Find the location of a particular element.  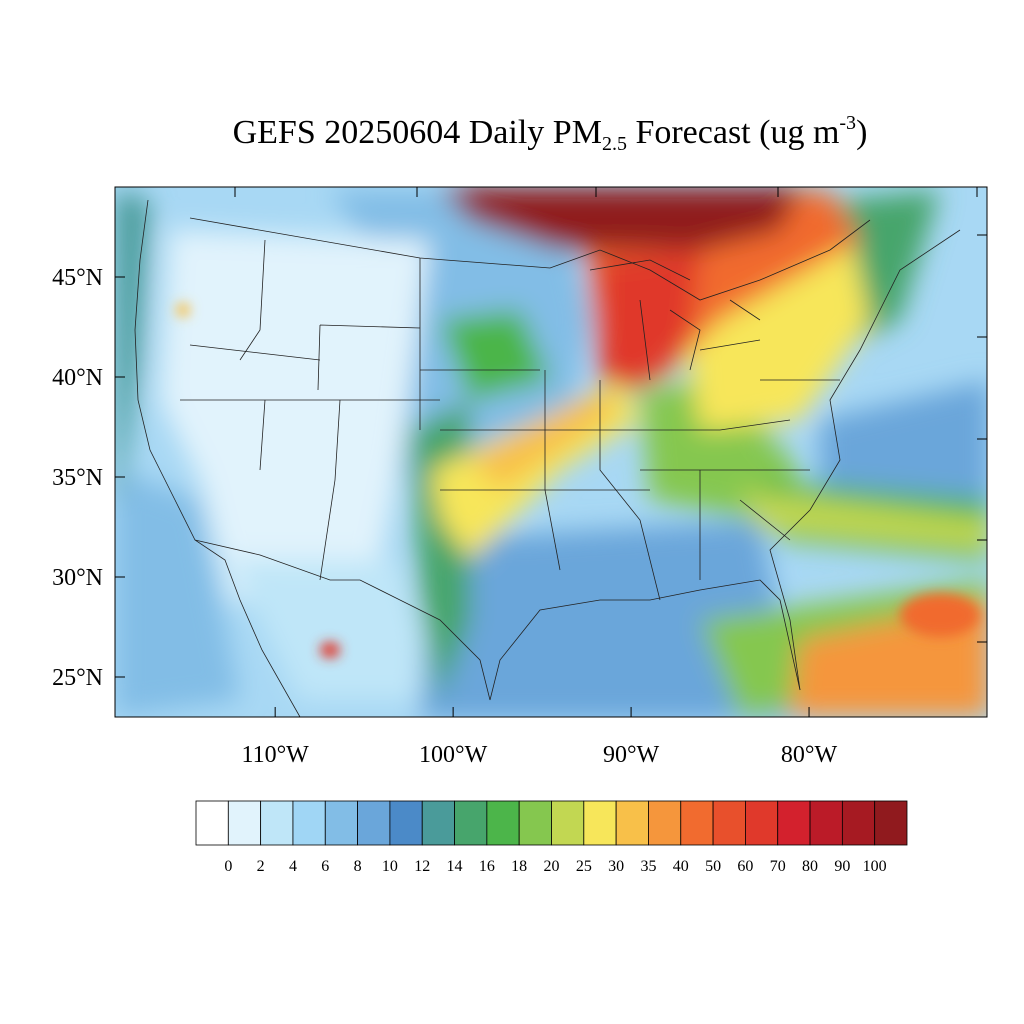

lon-tick-label: 90°W is located at coordinates (631, 755).